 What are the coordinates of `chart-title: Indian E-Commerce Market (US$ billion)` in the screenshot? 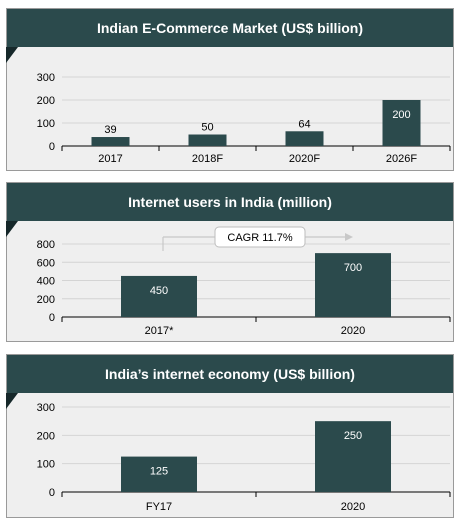 It's located at (230, 28).